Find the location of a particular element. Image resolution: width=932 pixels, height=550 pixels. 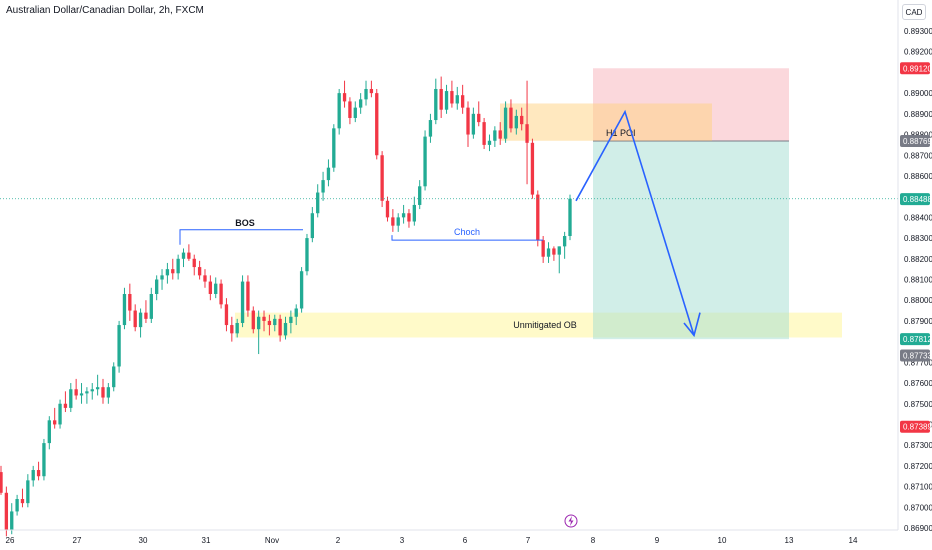

price-tag: 0.89120 is located at coordinates (916, 68).